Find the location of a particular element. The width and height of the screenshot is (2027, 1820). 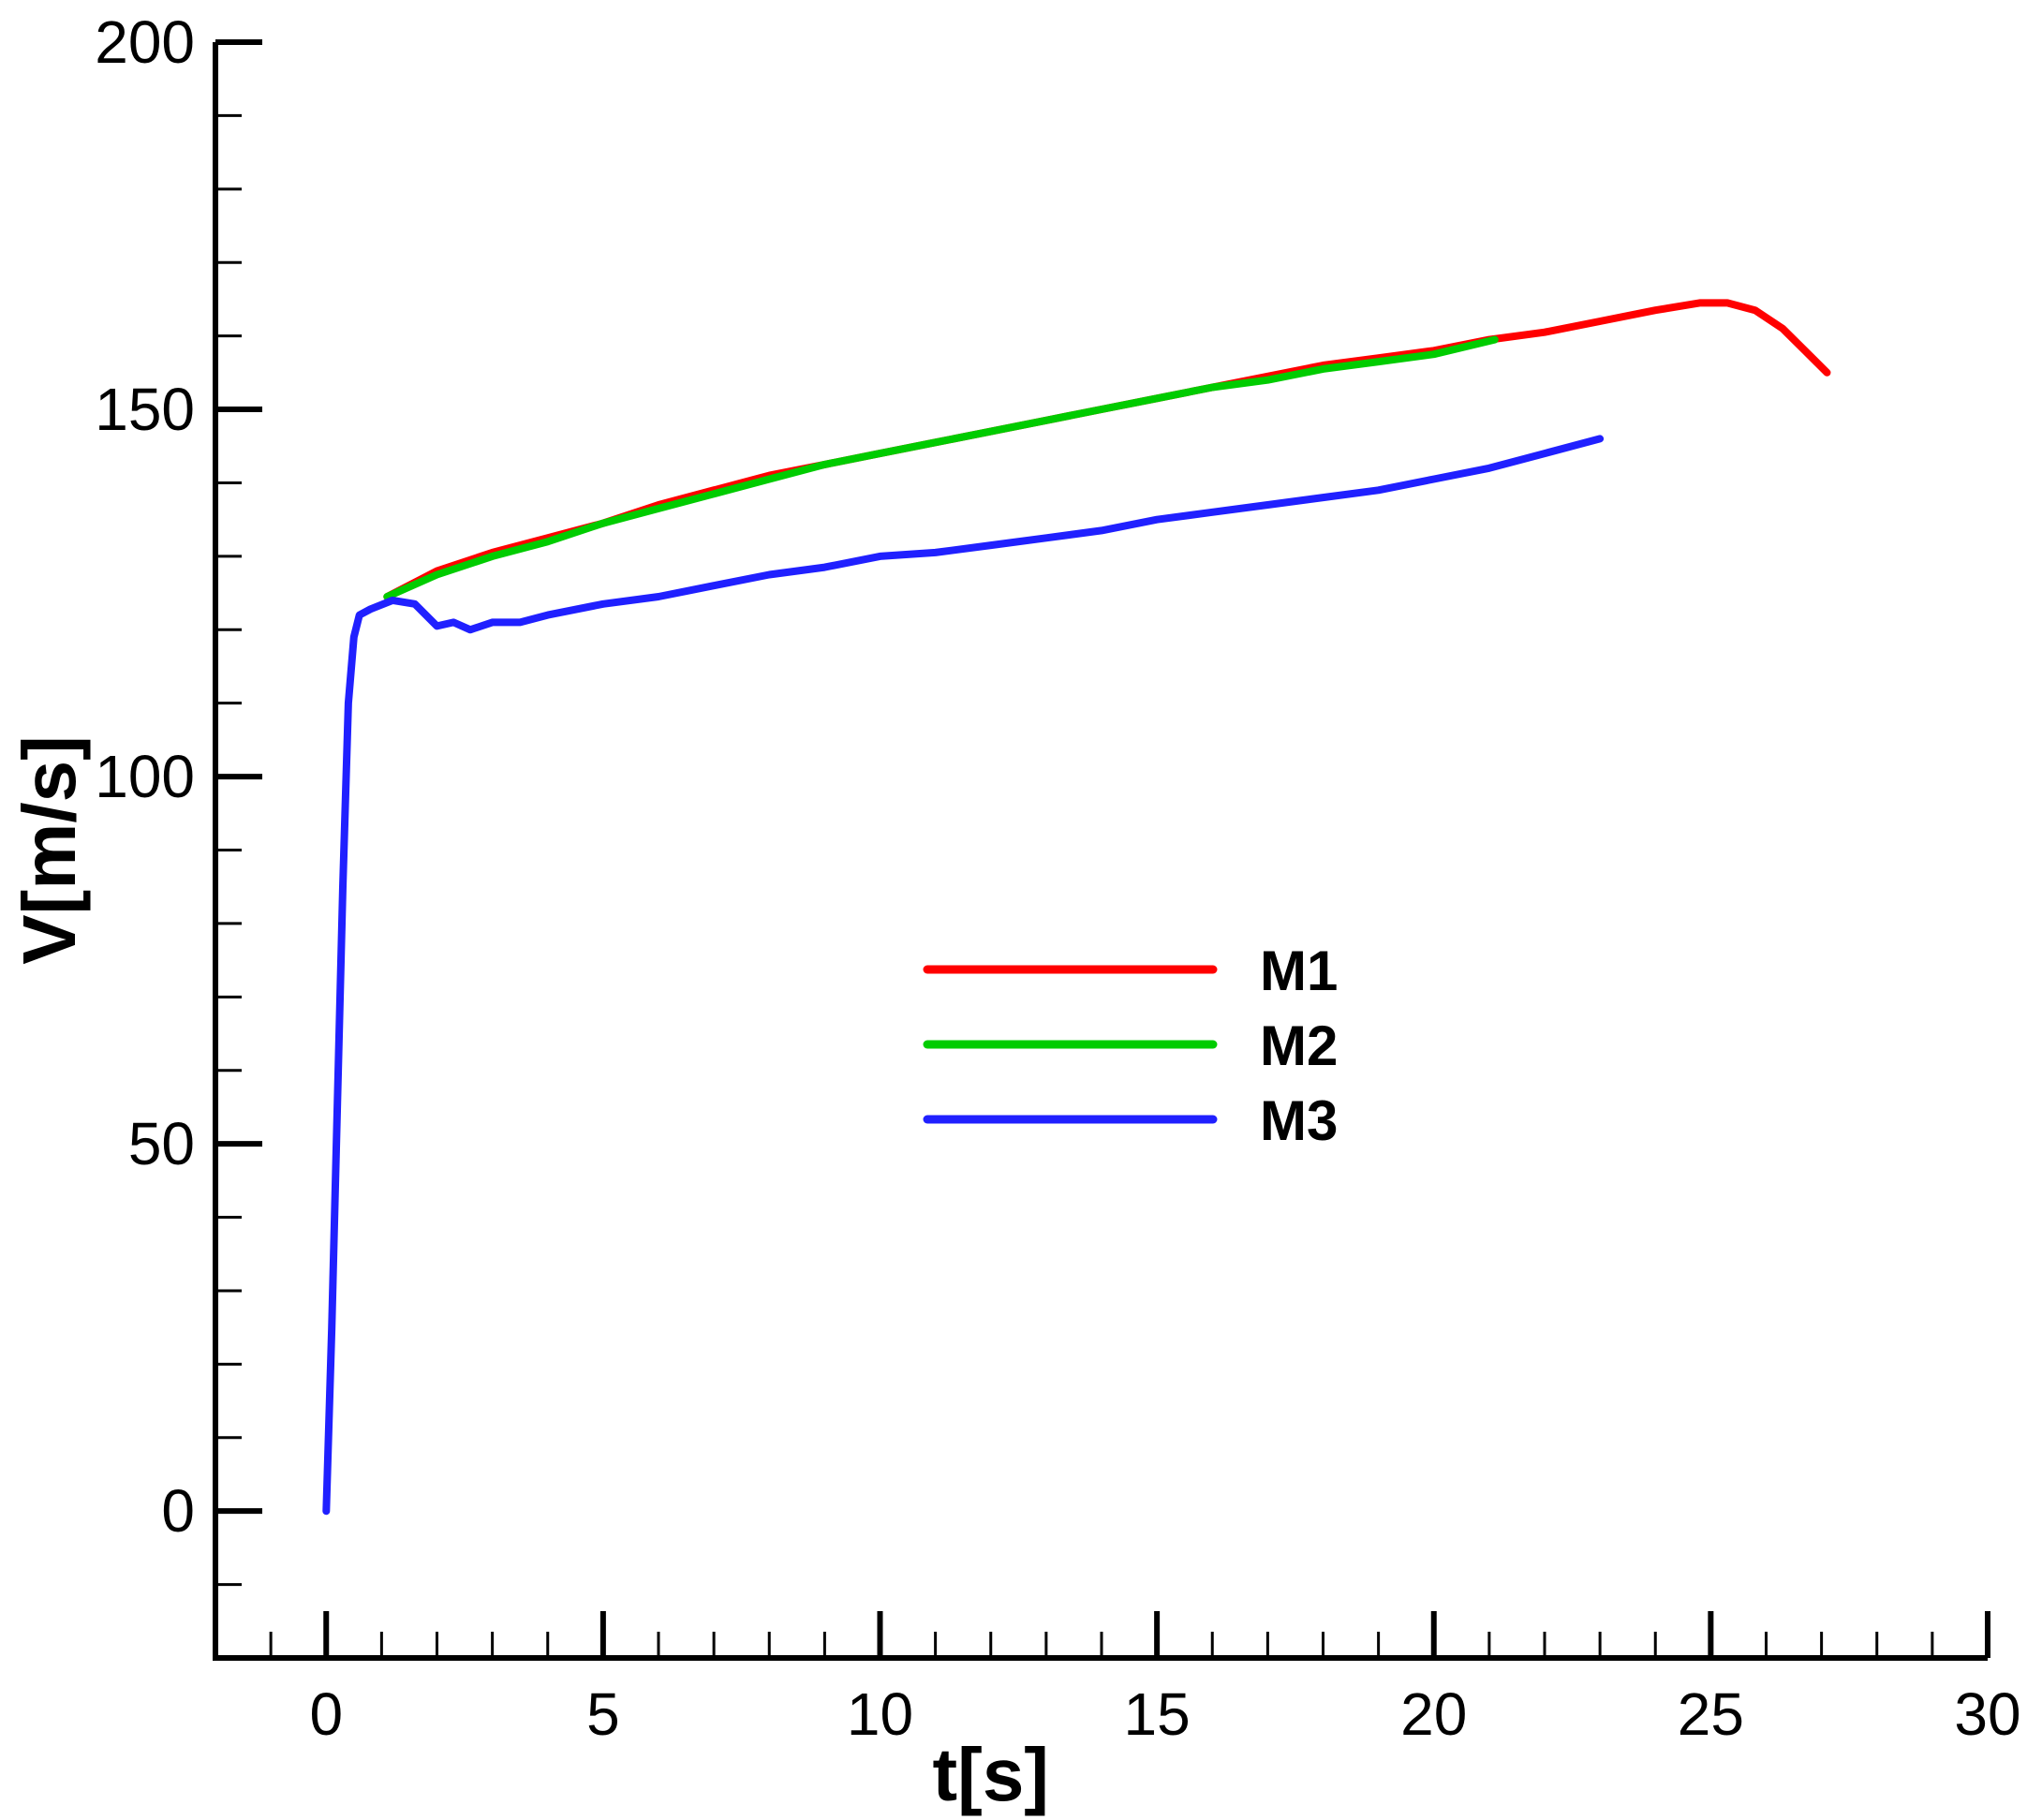

x-tick-label: 25 is located at coordinates (1711, 1714).